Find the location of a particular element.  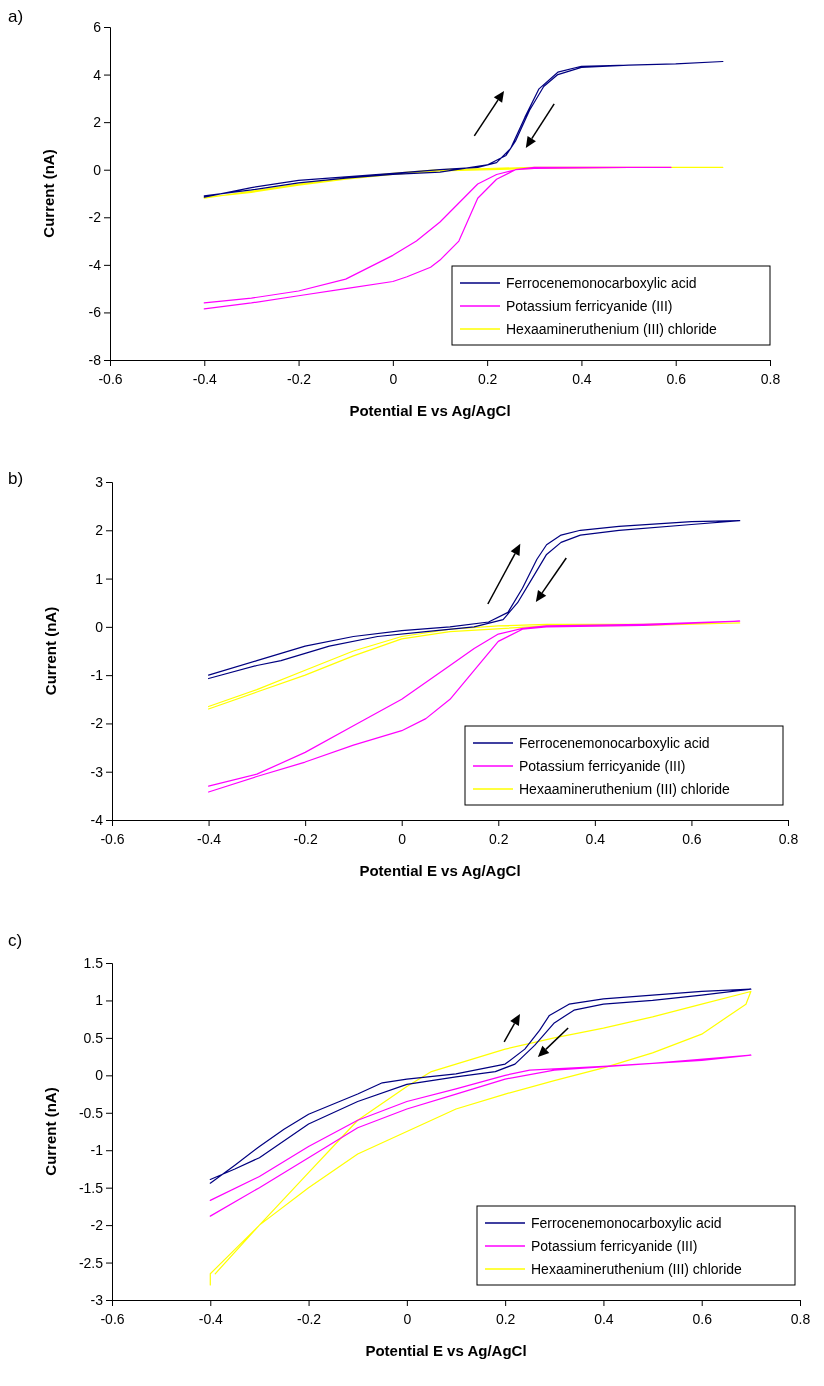

chart-title: c) is located at coordinates (15, 940).